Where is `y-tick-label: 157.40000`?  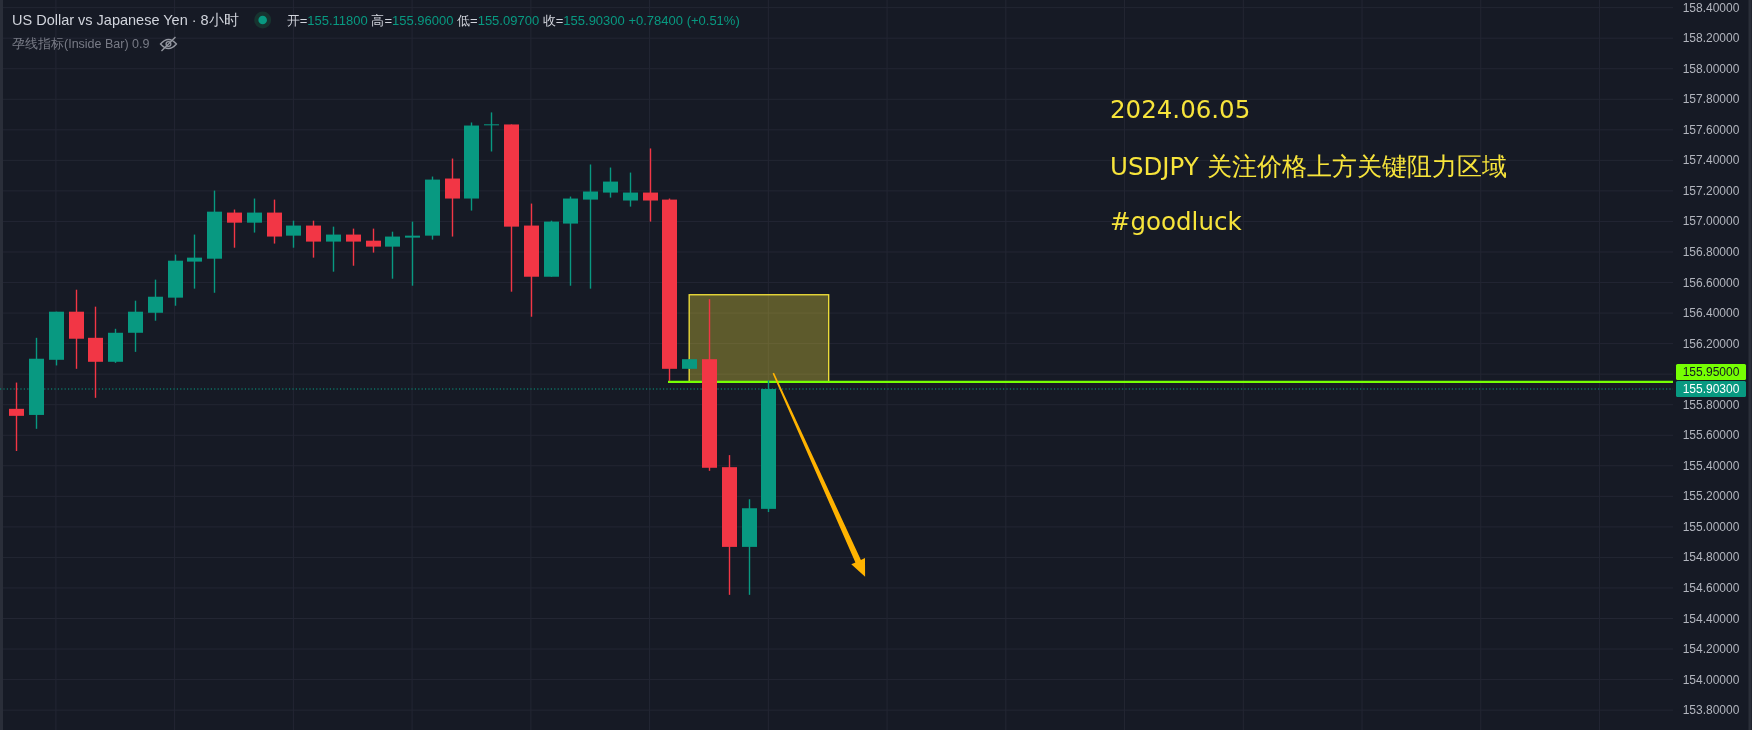
y-tick-label: 157.40000 is located at coordinates (1711, 160).